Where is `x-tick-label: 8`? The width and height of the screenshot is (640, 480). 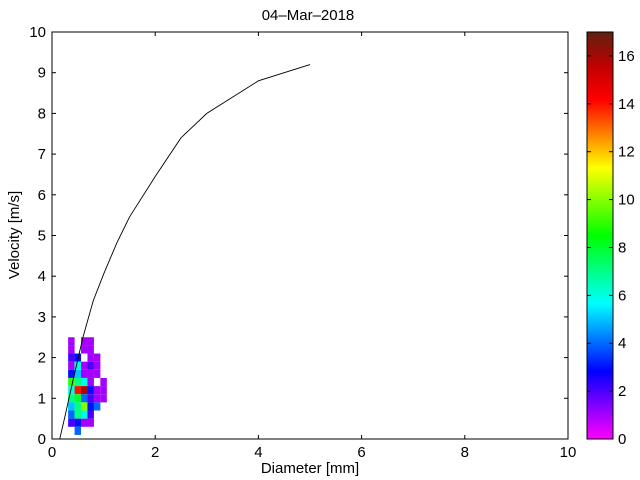 x-tick-label: 8 is located at coordinates (465, 452).